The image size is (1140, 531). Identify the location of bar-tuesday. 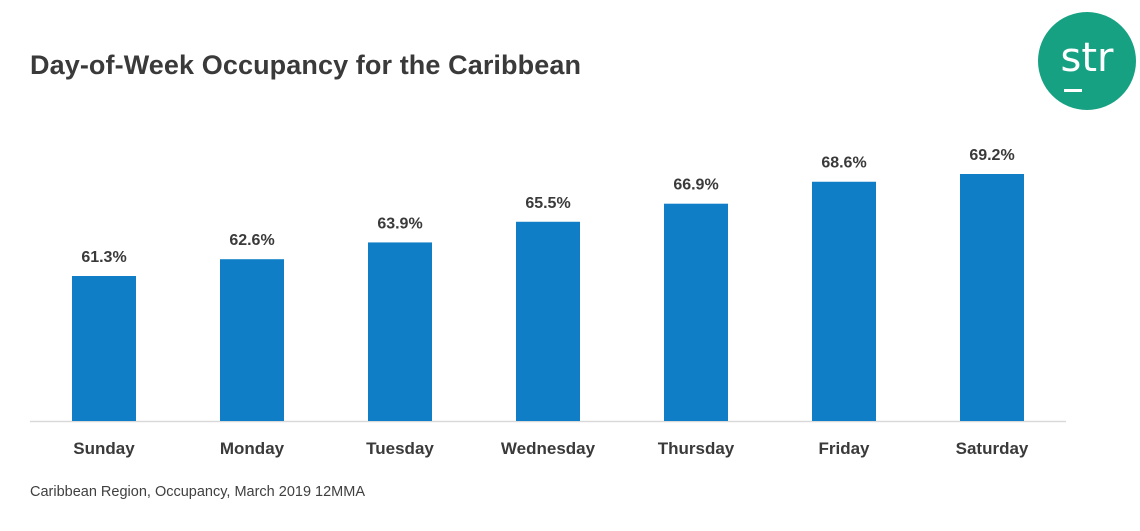
(400, 331).